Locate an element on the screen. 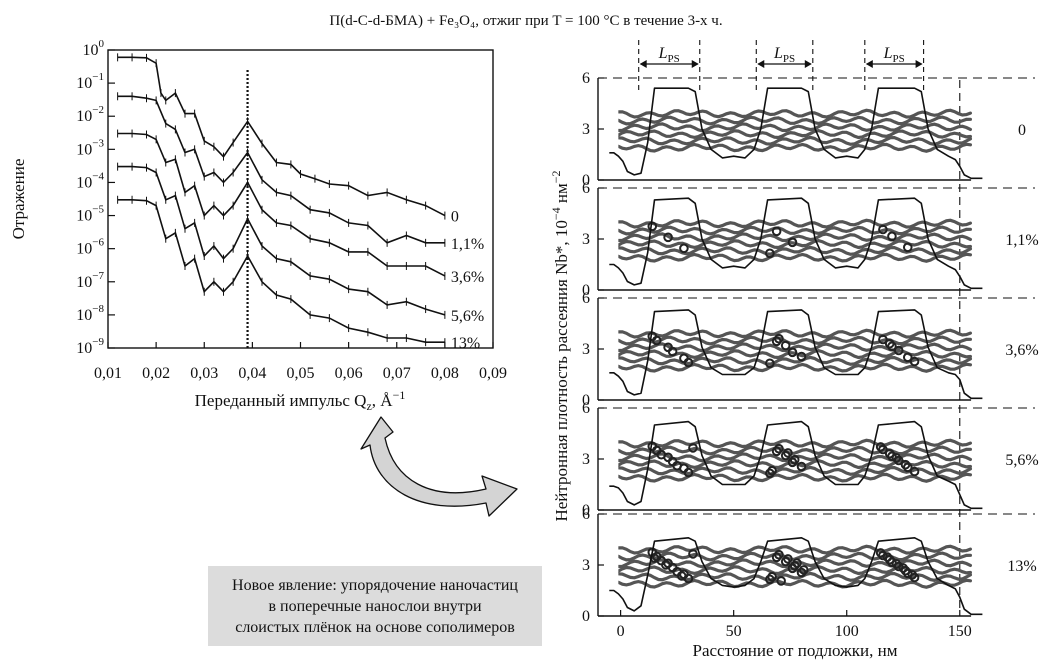 Image resolution: width=1052 pixels, height=664 pixels. sld-panel: 0 3 6 5,6% is located at coordinates (810, 459).